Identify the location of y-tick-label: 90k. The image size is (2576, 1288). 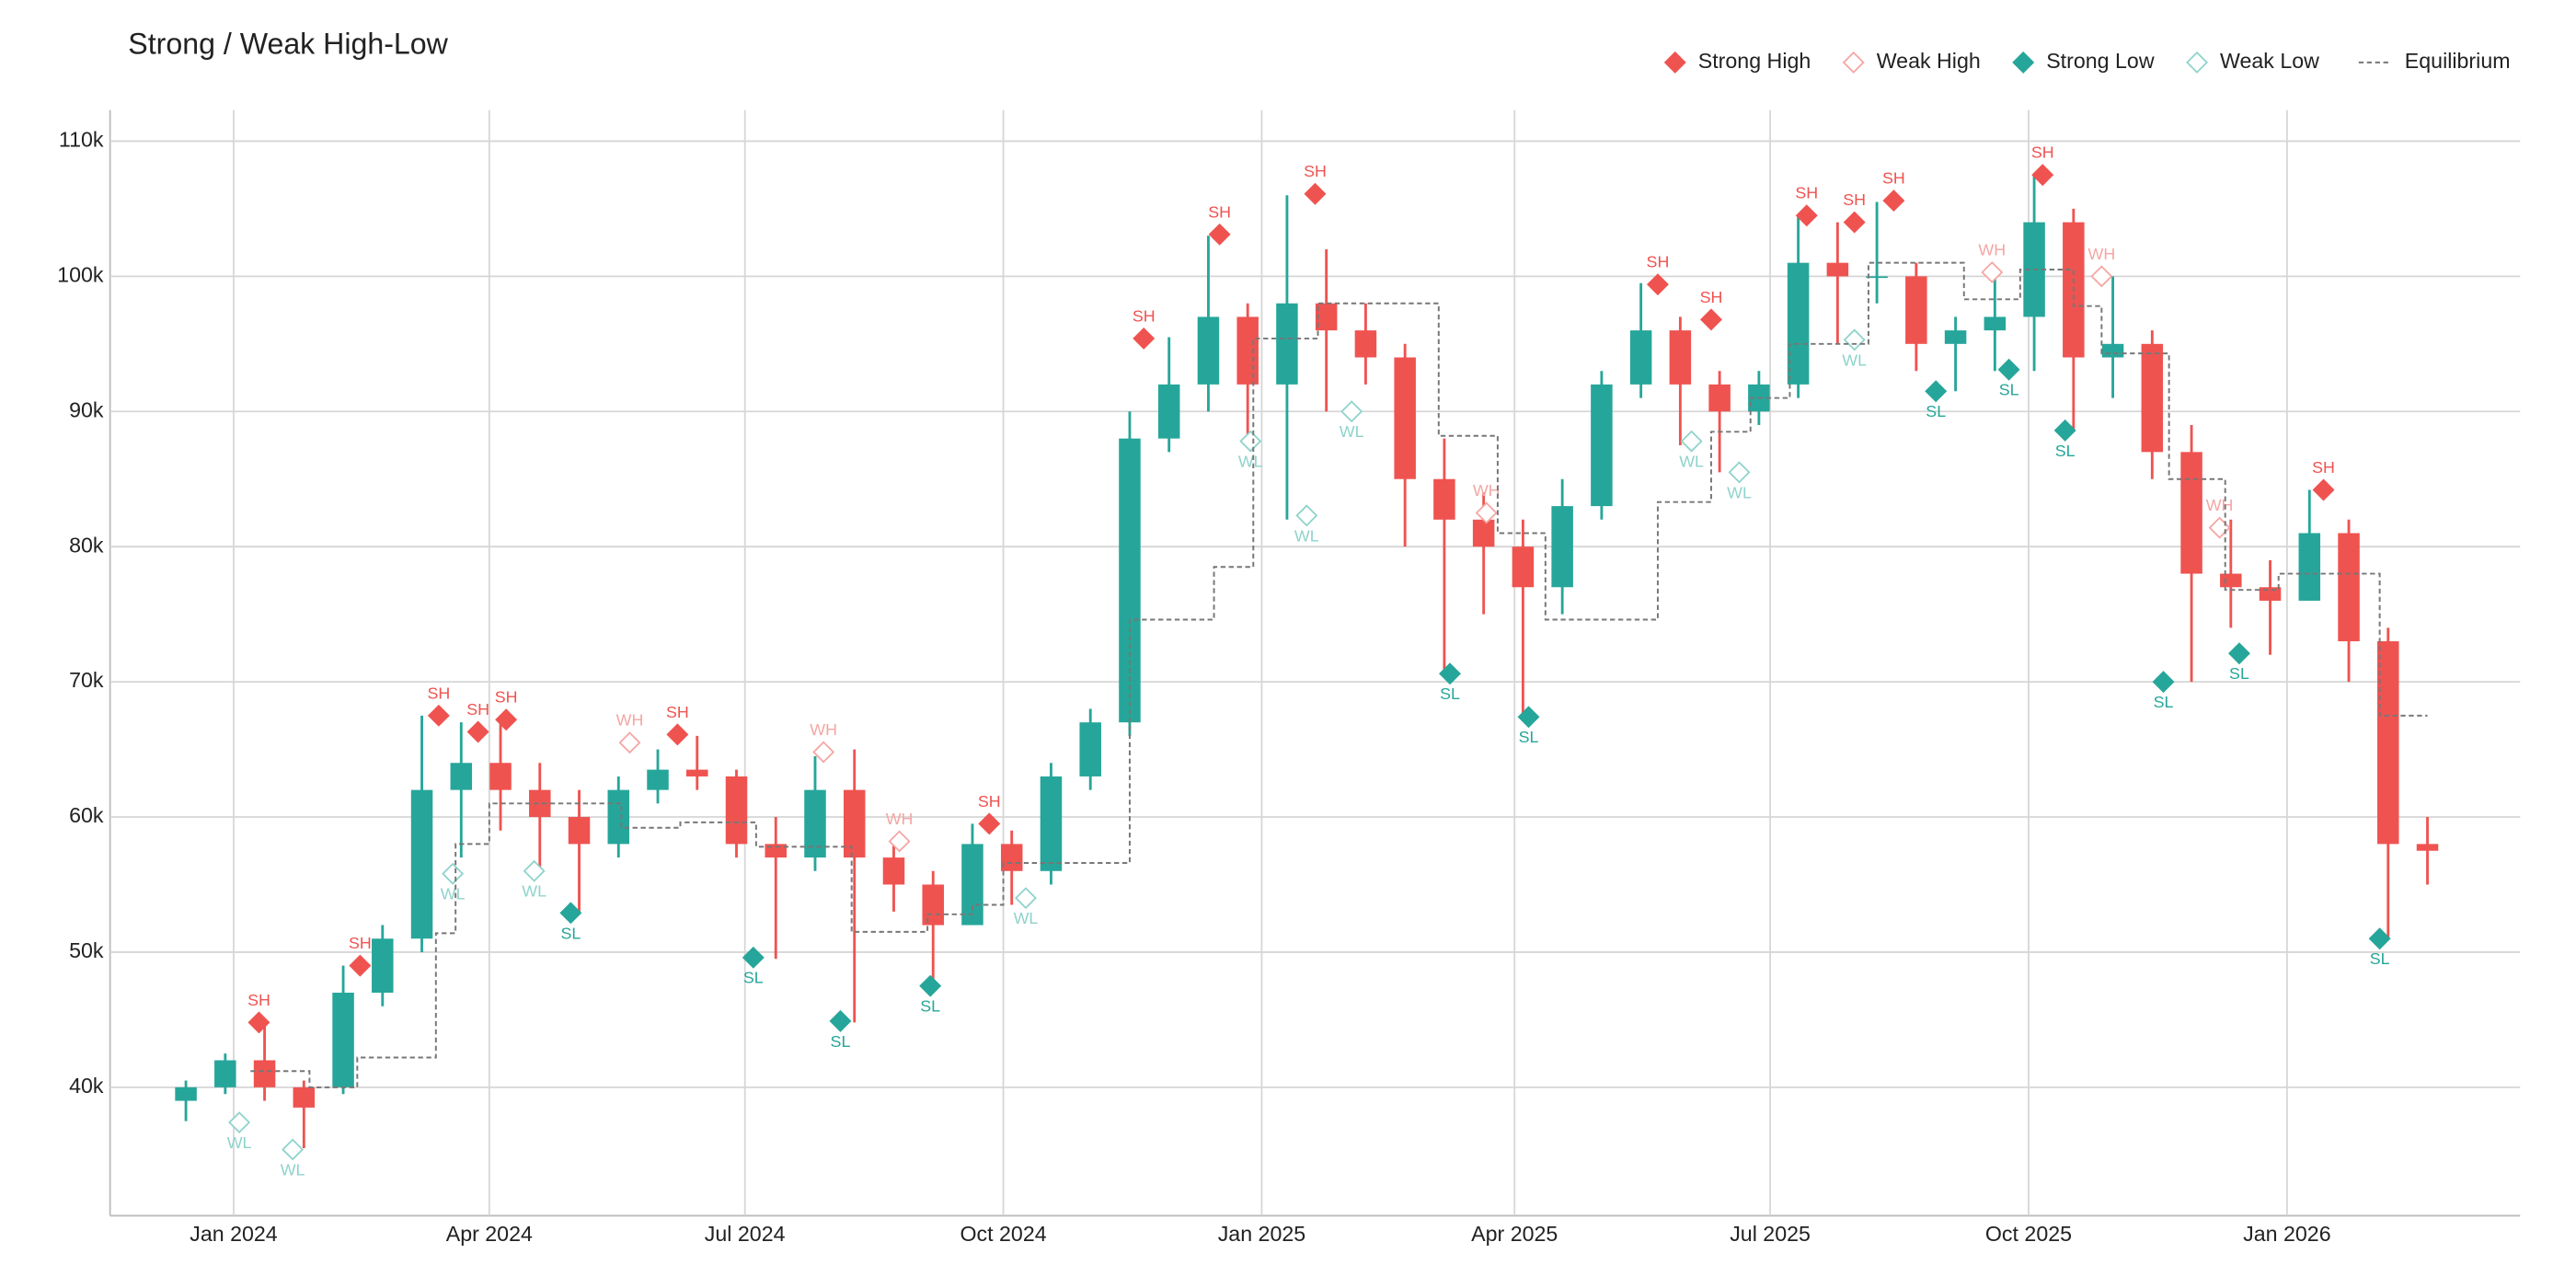
(86, 409).